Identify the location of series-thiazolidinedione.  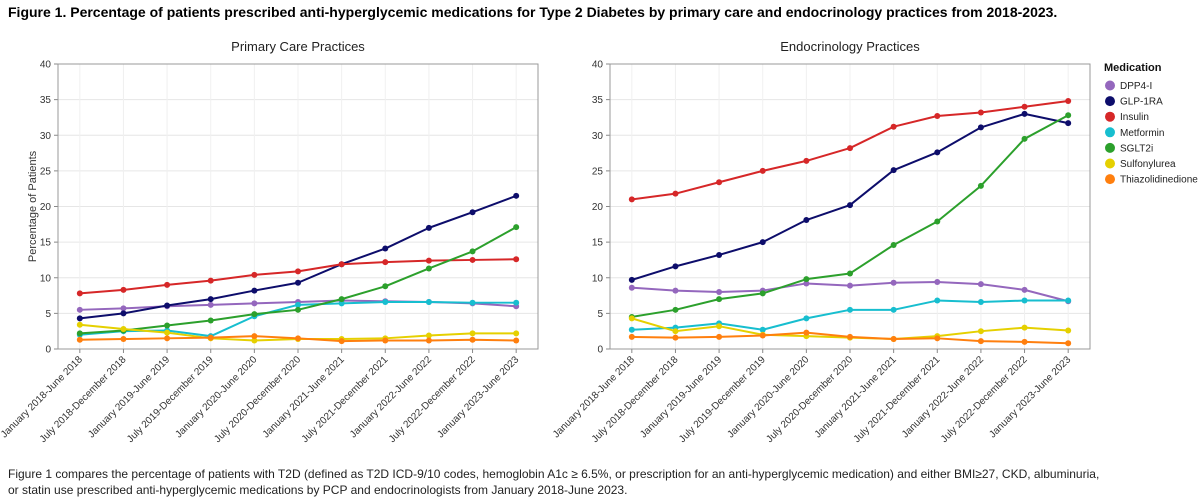
(850, 338).